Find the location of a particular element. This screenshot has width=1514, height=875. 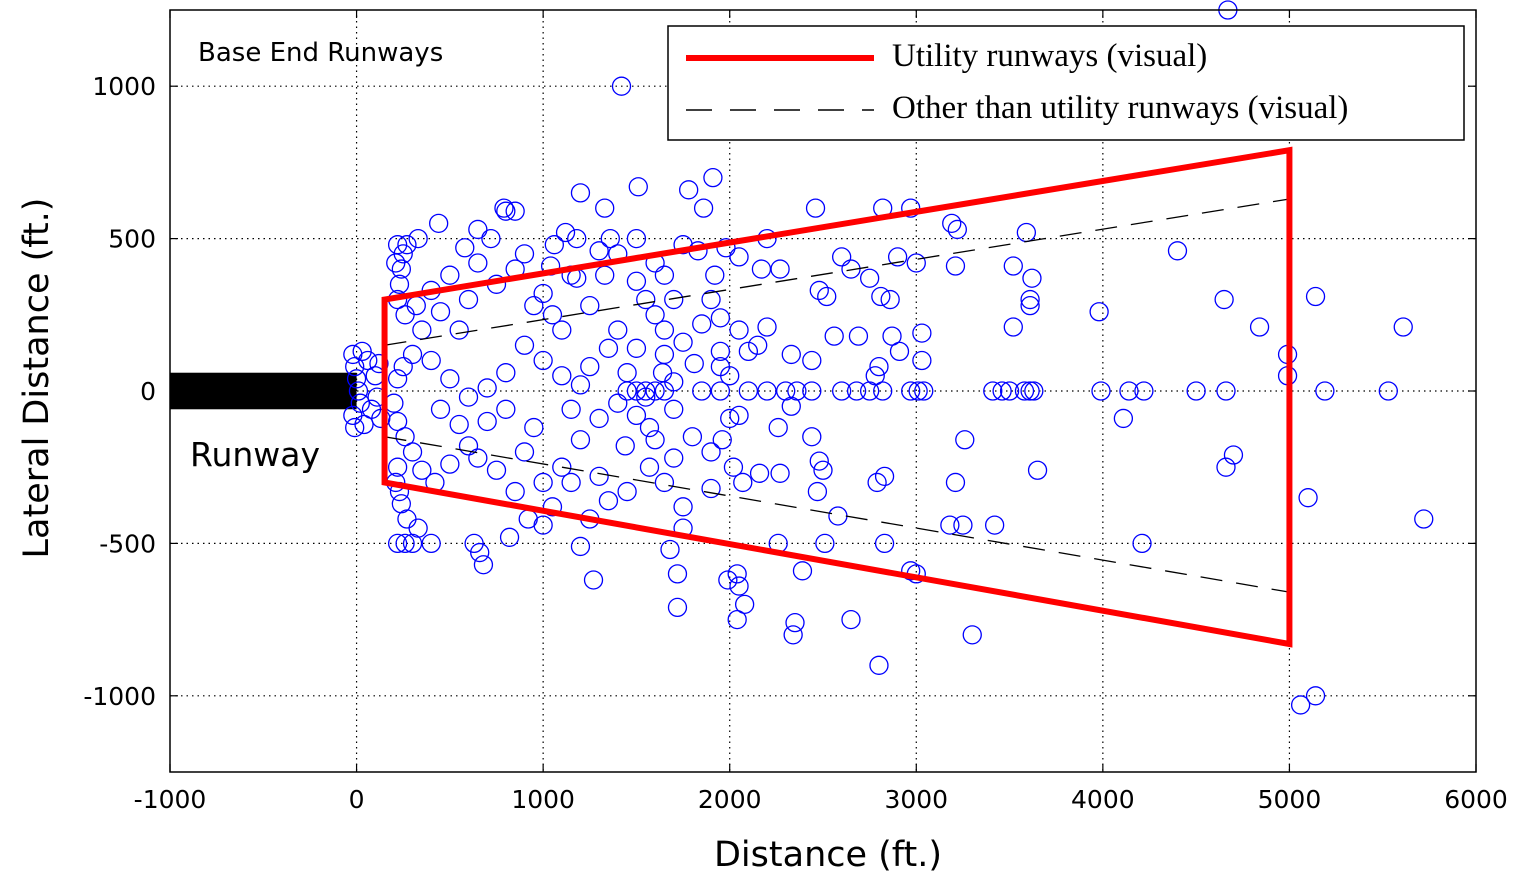

y-tick-label: 500 is located at coordinates (132, 239).